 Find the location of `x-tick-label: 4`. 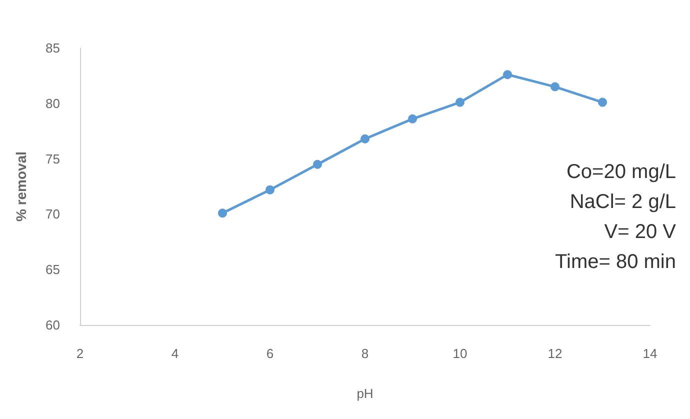

x-tick-label: 4 is located at coordinates (175, 353).